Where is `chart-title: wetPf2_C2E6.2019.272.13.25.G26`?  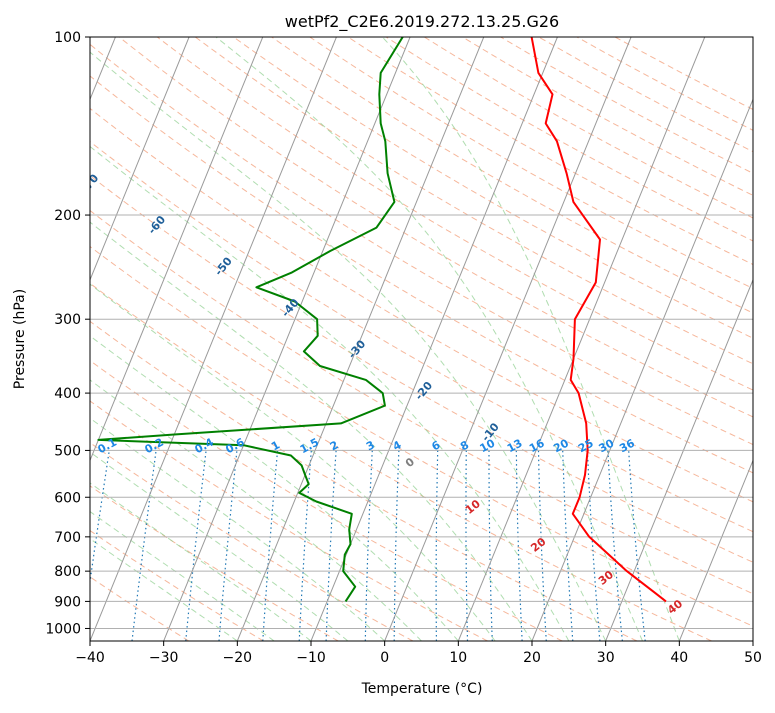 chart-title: wetPf2_C2E6.2019.272.13.25.G26 is located at coordinates (422, 22).